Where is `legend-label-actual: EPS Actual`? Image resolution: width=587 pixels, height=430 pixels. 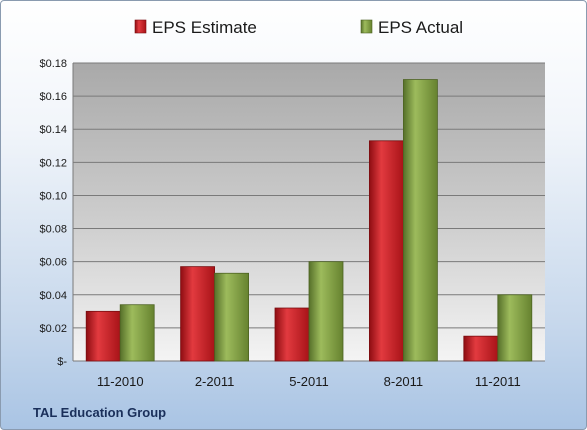
legend-label-actual: EPS Actual is located at coordinates (420, 27).